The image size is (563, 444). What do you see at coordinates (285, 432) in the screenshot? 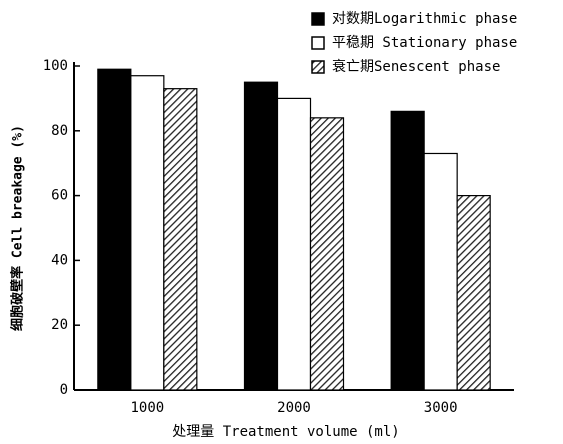
I see `x-axis-label: 处理量 Treatment volume (ml)` at bounding box center [285, 432].